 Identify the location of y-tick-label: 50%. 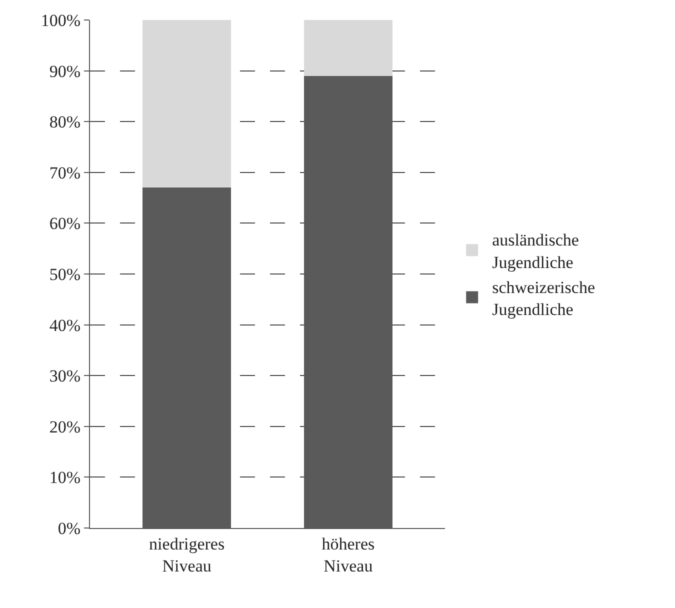
(65, 274).